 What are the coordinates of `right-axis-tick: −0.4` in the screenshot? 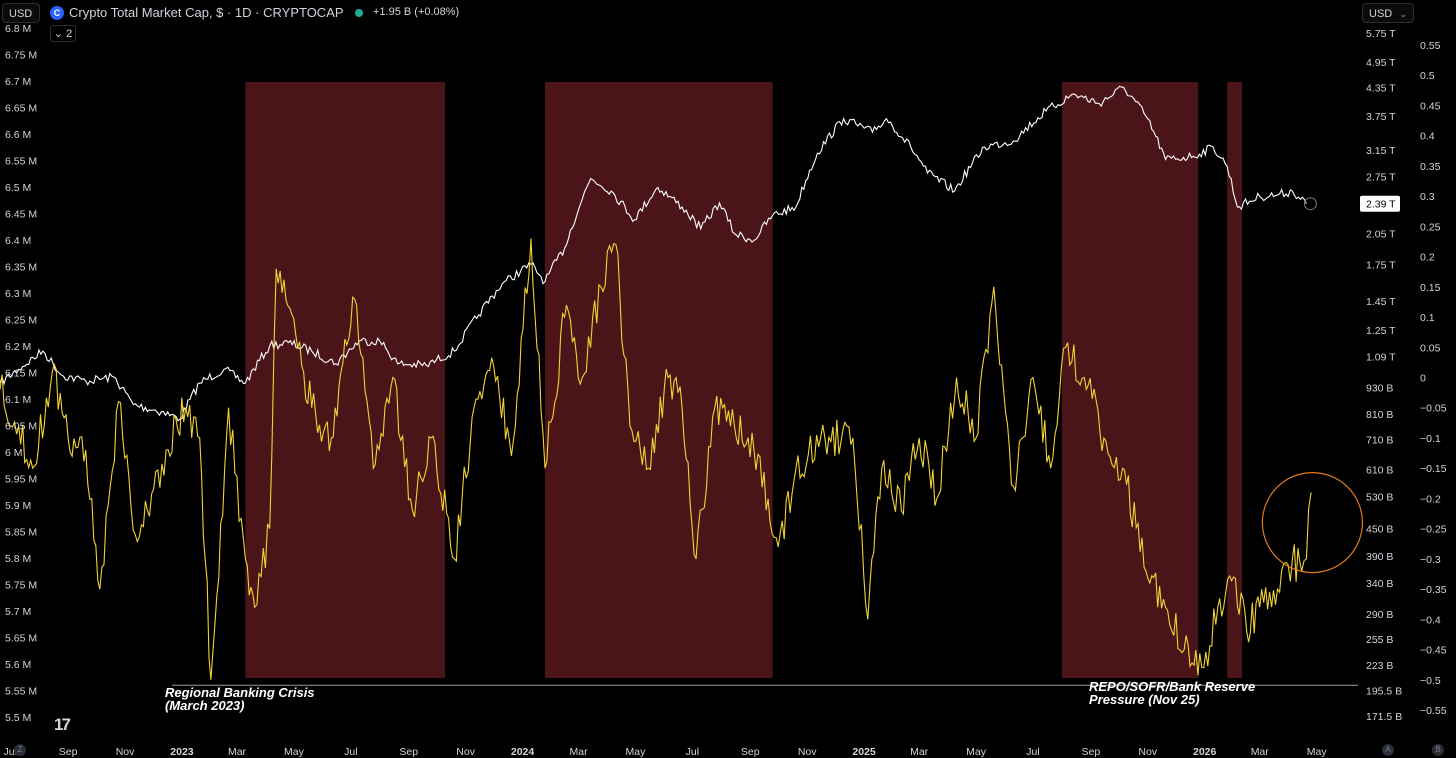 It's located at (1430, 620).